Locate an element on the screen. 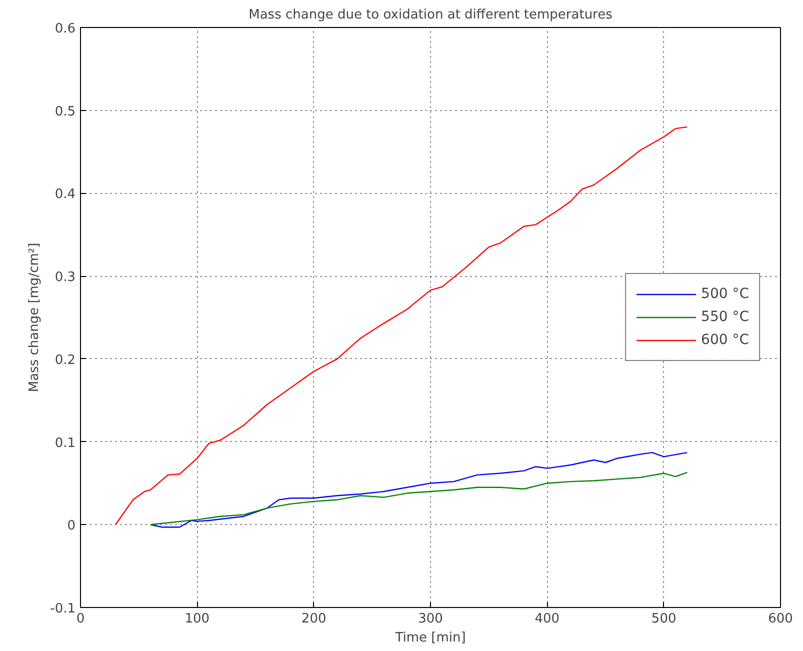  x-tick-label: 100 is located at coordinates (197, 619).